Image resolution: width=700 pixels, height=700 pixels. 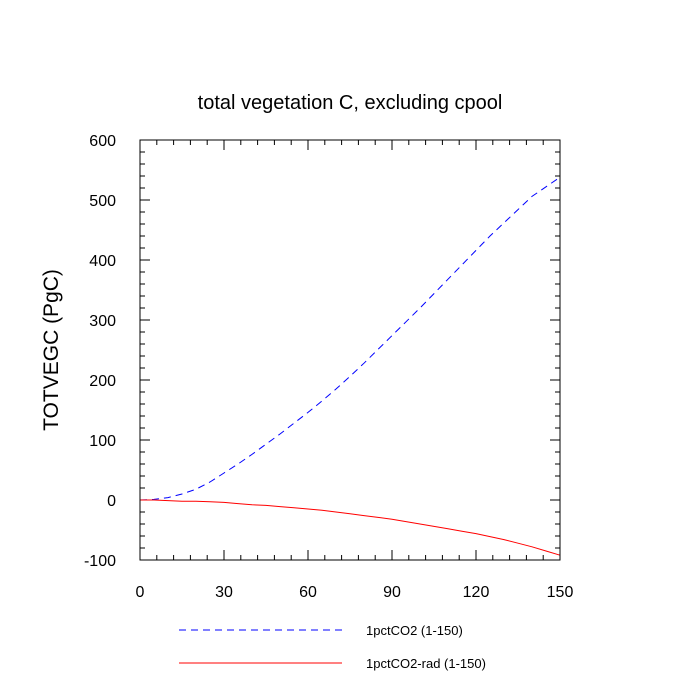 I want to click on x-tick-label: 120, so click(x=476, y=592).